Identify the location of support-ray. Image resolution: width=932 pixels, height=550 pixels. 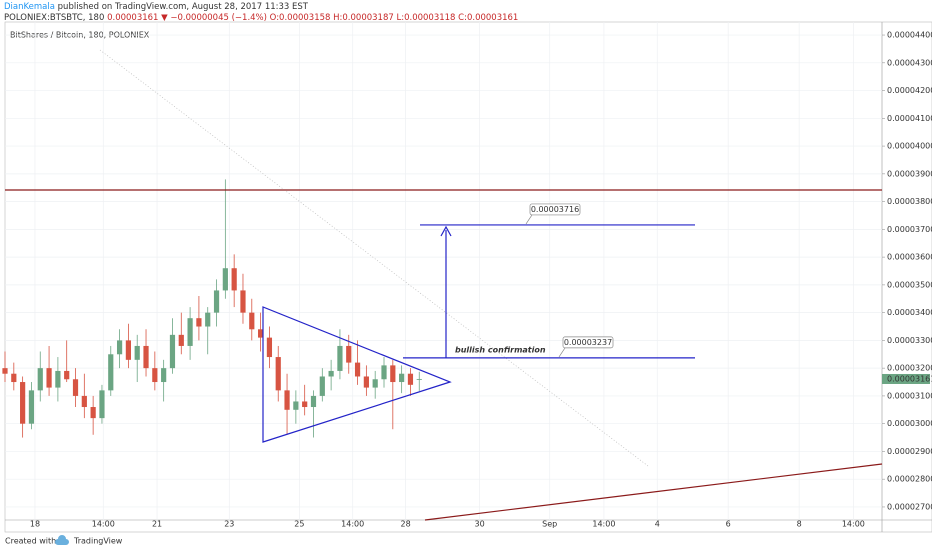
(653, 492).